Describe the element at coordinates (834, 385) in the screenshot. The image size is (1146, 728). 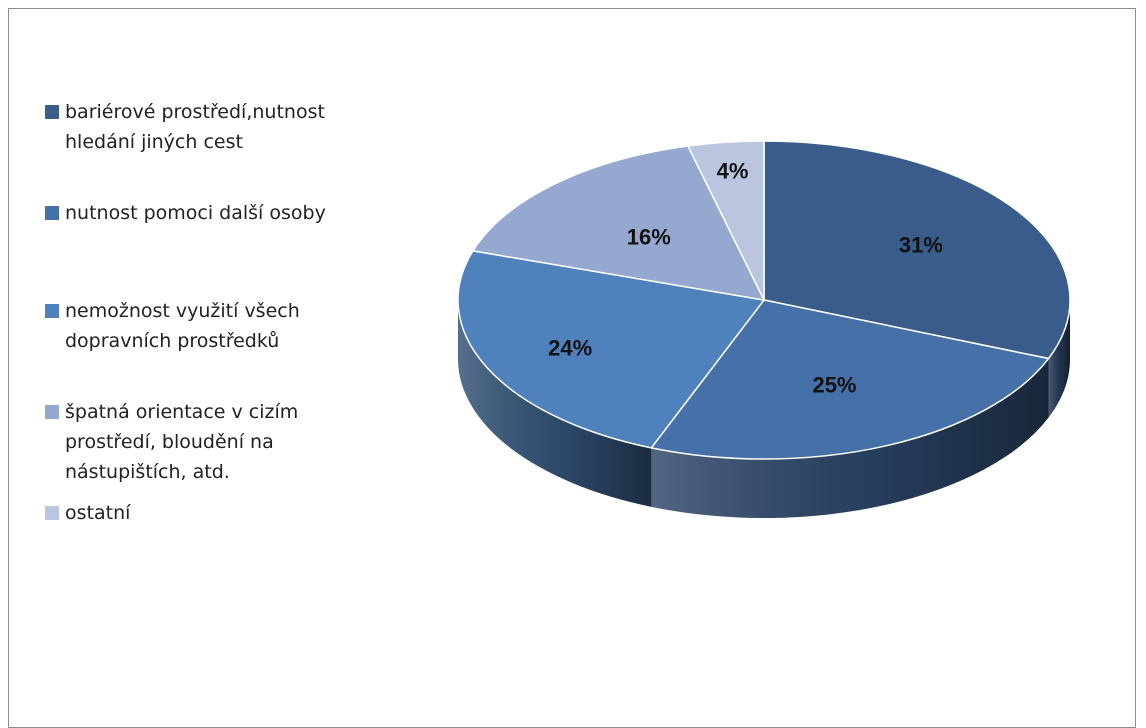
I see `pie-value-label-1: 25%` at that location.